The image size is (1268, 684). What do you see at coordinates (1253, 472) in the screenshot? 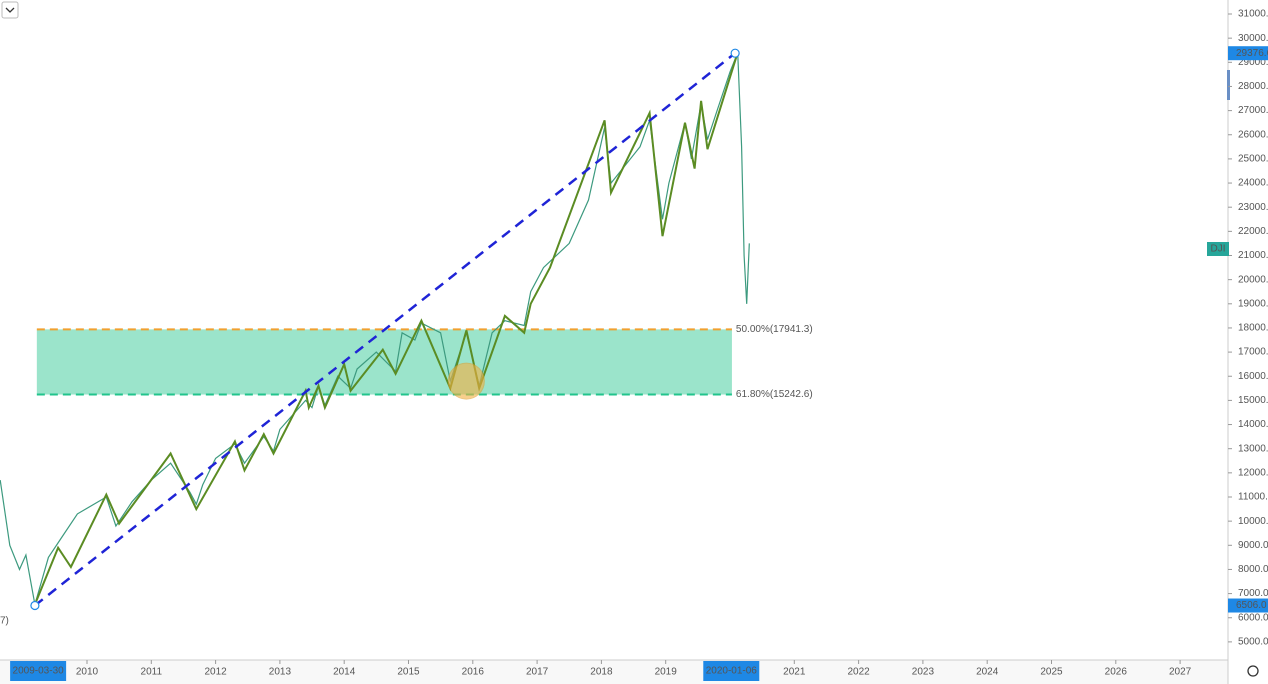
I see `y-tick-label: 12000.0` at bounding box center [1253, 472].